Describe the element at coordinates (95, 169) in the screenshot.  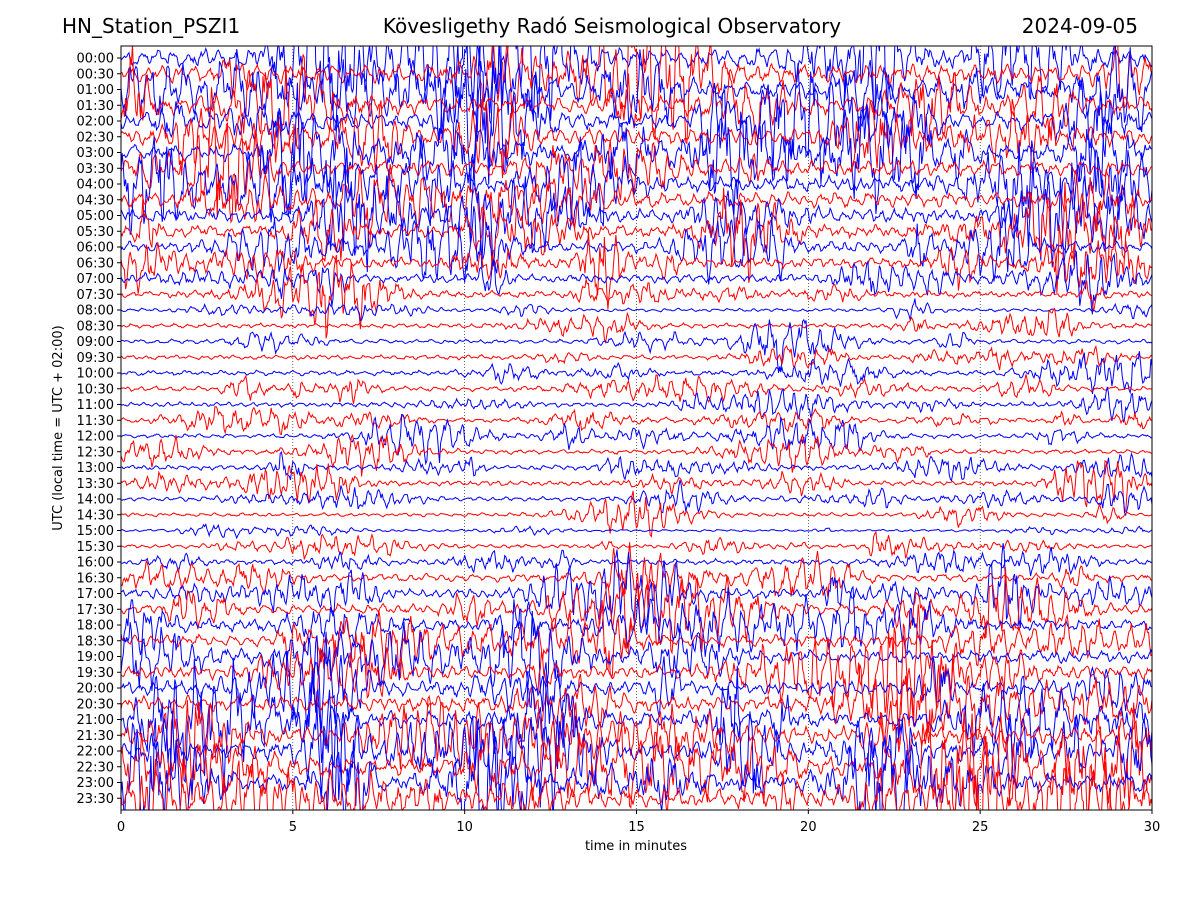
I see `y-tick-label: 03:30` at that location.